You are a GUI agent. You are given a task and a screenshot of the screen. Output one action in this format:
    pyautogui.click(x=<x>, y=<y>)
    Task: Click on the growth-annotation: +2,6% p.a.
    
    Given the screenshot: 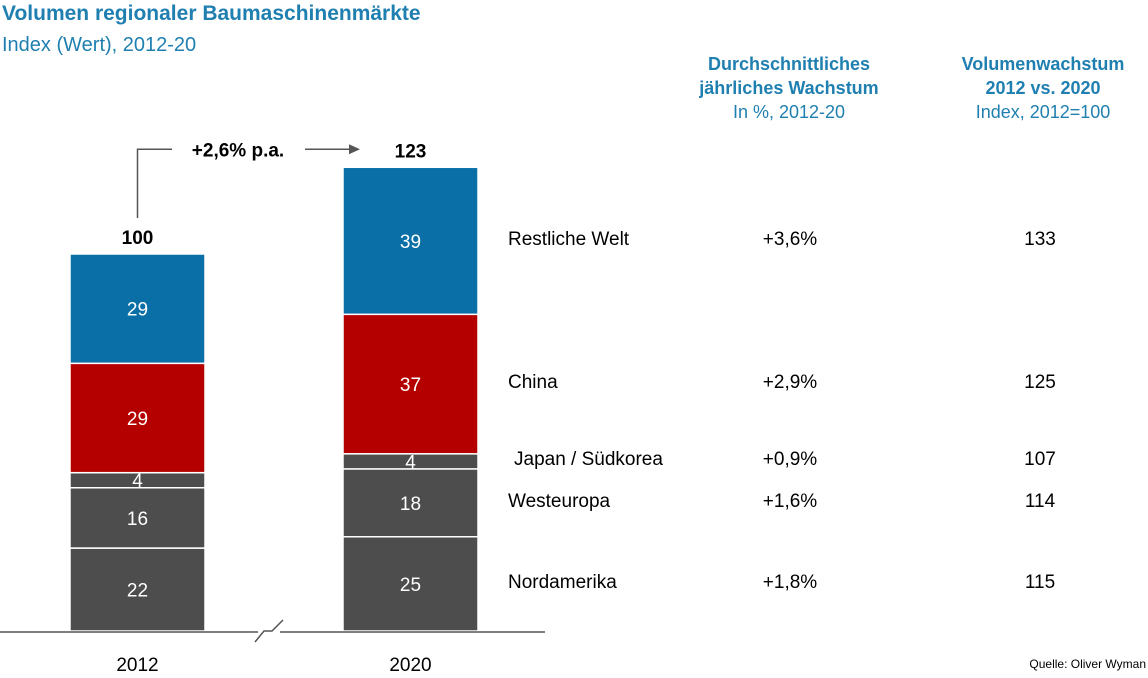 What is the action you would take?
    pyautogui.click(x=238, y=150)
    